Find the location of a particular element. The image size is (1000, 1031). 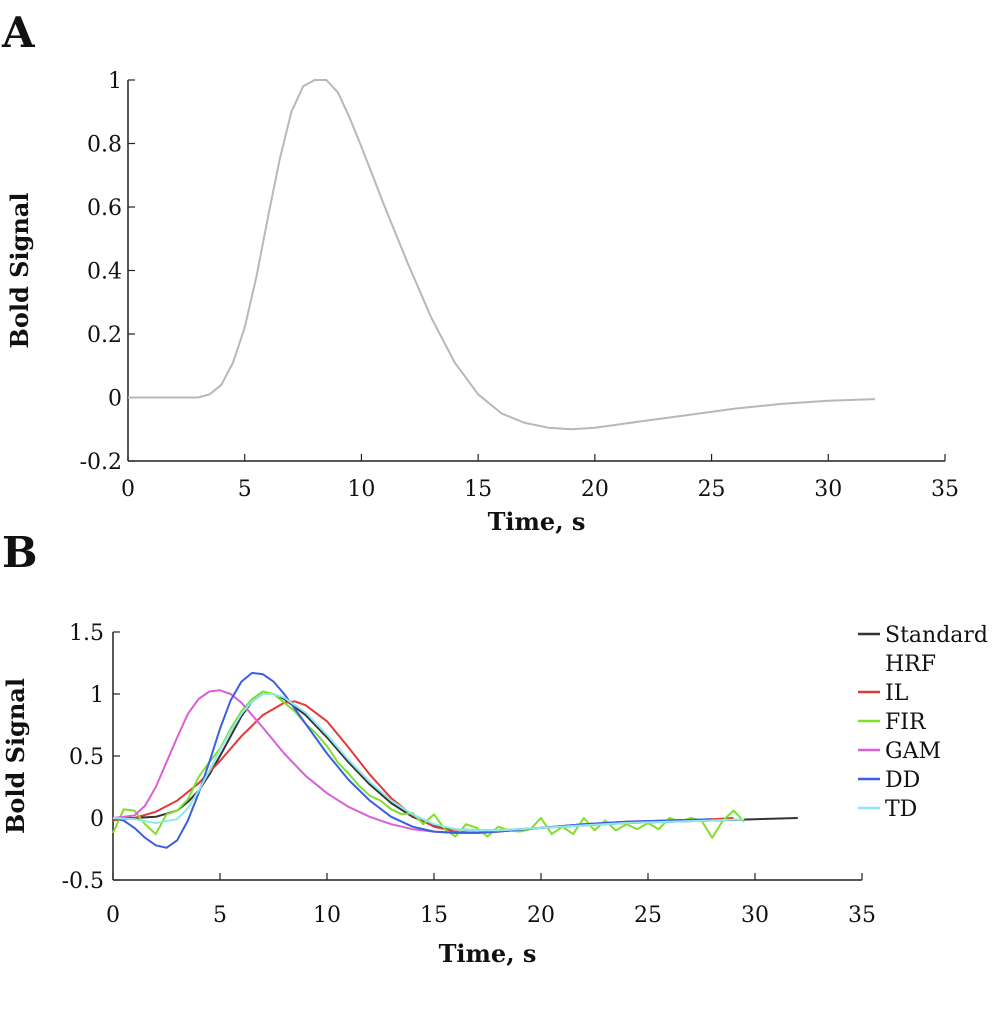

legend: Standard HRF IL FIR GAM DD TD is located at coordinates (923, 722).